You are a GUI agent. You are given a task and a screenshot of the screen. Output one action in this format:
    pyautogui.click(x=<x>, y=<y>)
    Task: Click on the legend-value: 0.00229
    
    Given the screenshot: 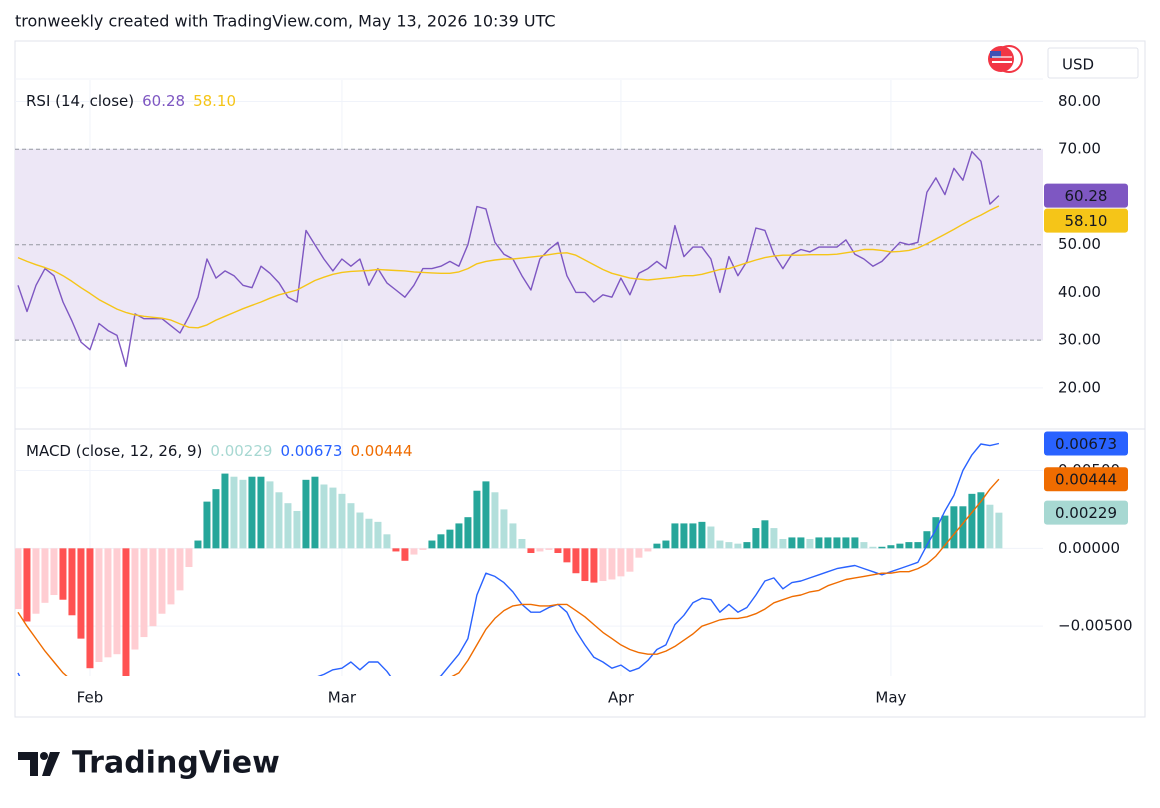 What is the action you would take?
    pyautogui.click(x=241, y=451)
    